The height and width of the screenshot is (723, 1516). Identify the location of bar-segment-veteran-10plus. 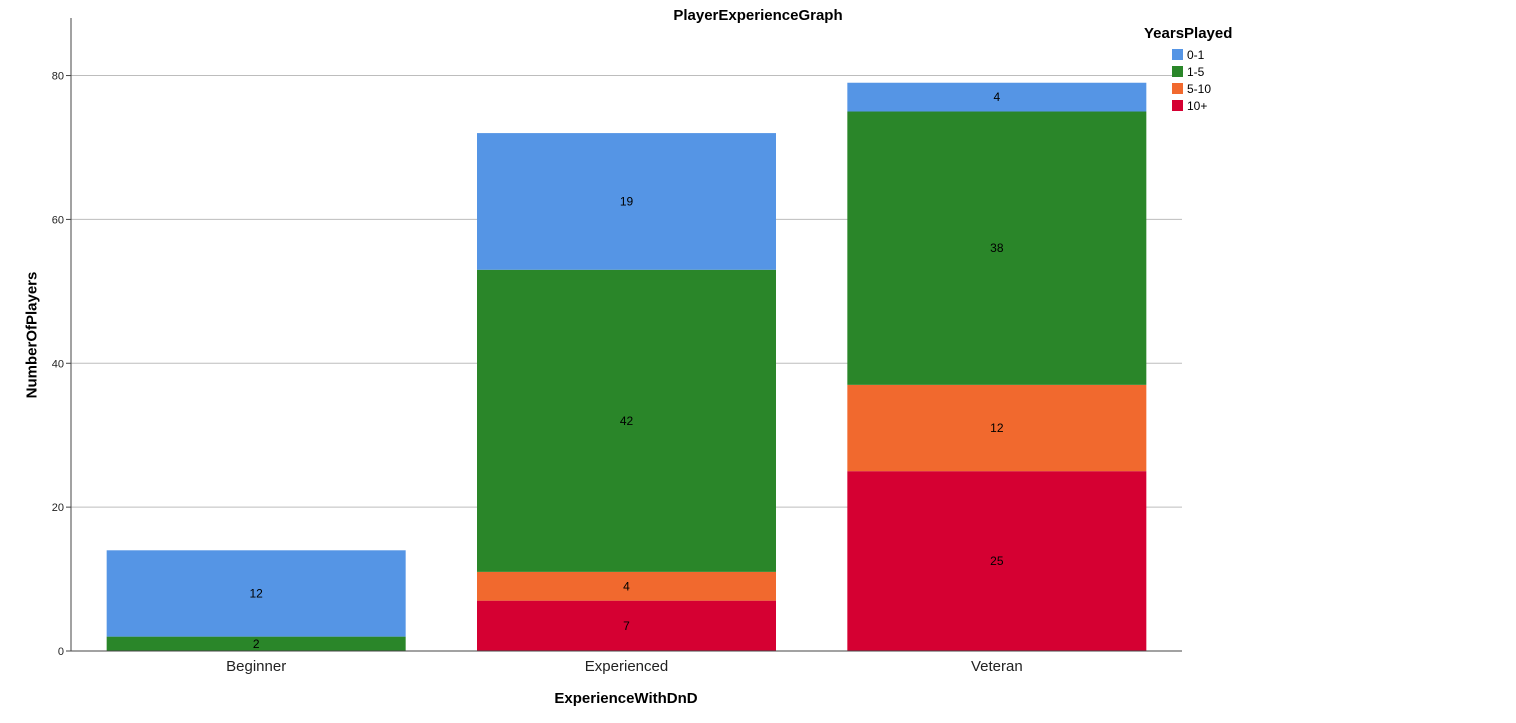
(997, 561).